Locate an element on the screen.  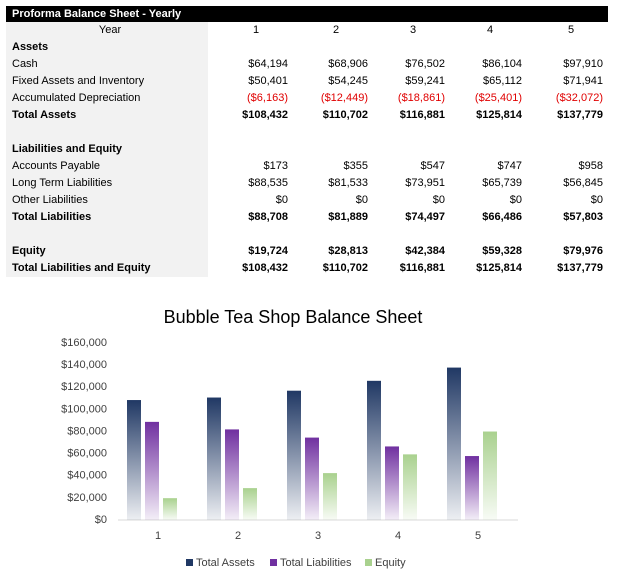
cell: $65,739 is located at coordinates (502, 183).